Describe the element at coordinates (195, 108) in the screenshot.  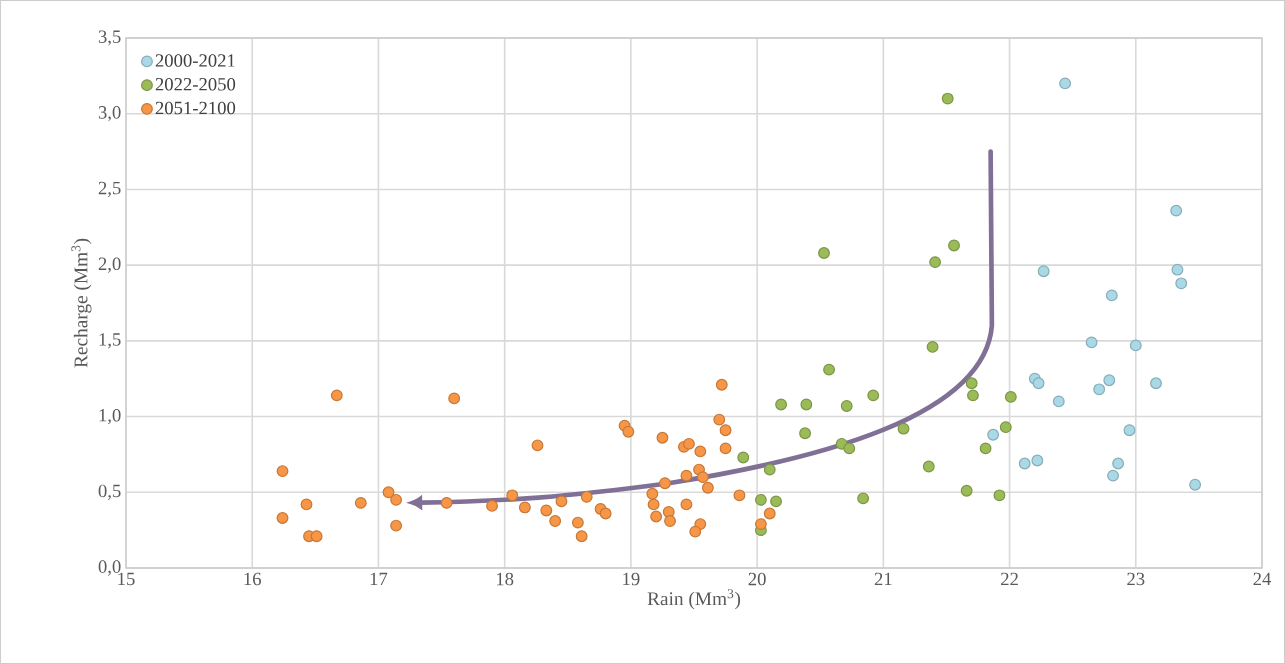
I see `legend-label: 2051-2100` at that location.